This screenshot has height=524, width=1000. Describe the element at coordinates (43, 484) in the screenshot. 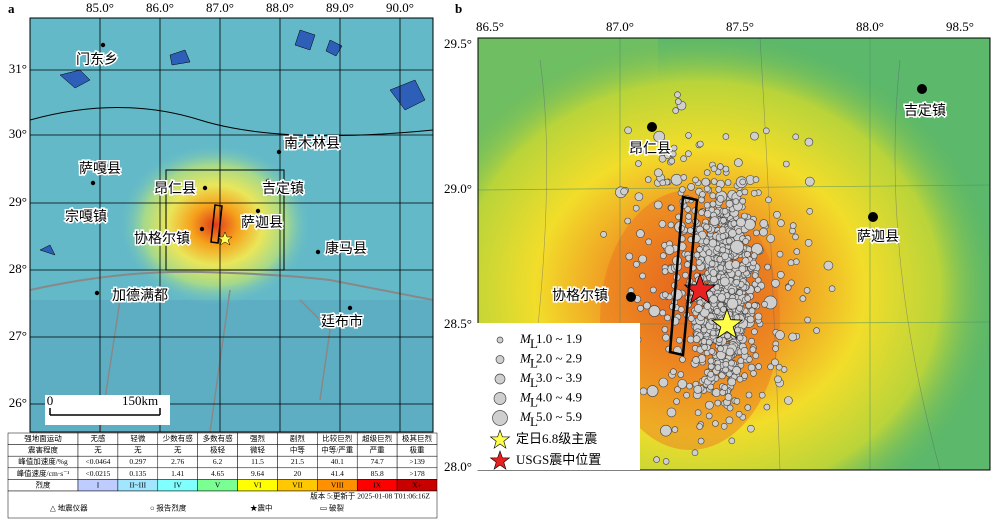

I see `table-text: 烈度` at that location.